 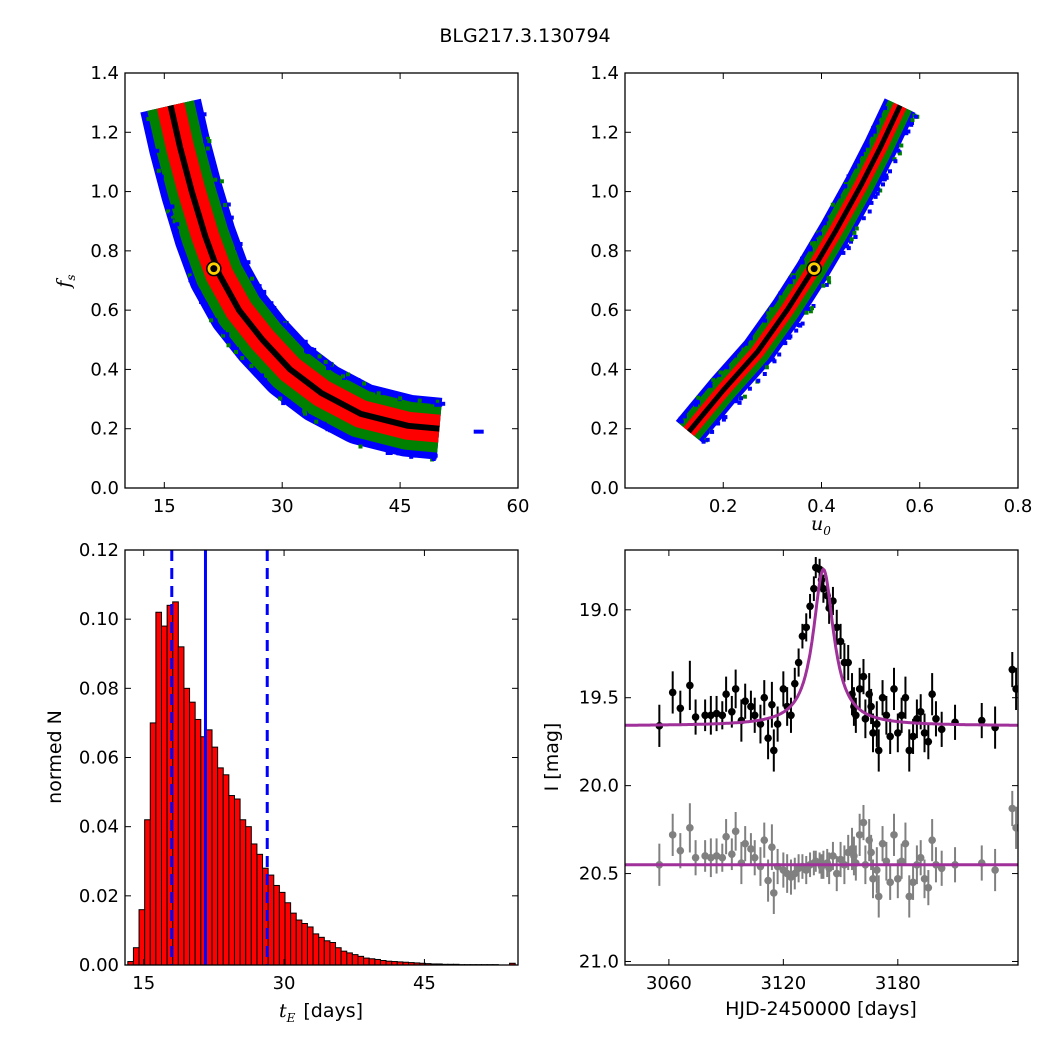 I want to click on x-tick-label: 0.8, so click(x=1018, y=506).